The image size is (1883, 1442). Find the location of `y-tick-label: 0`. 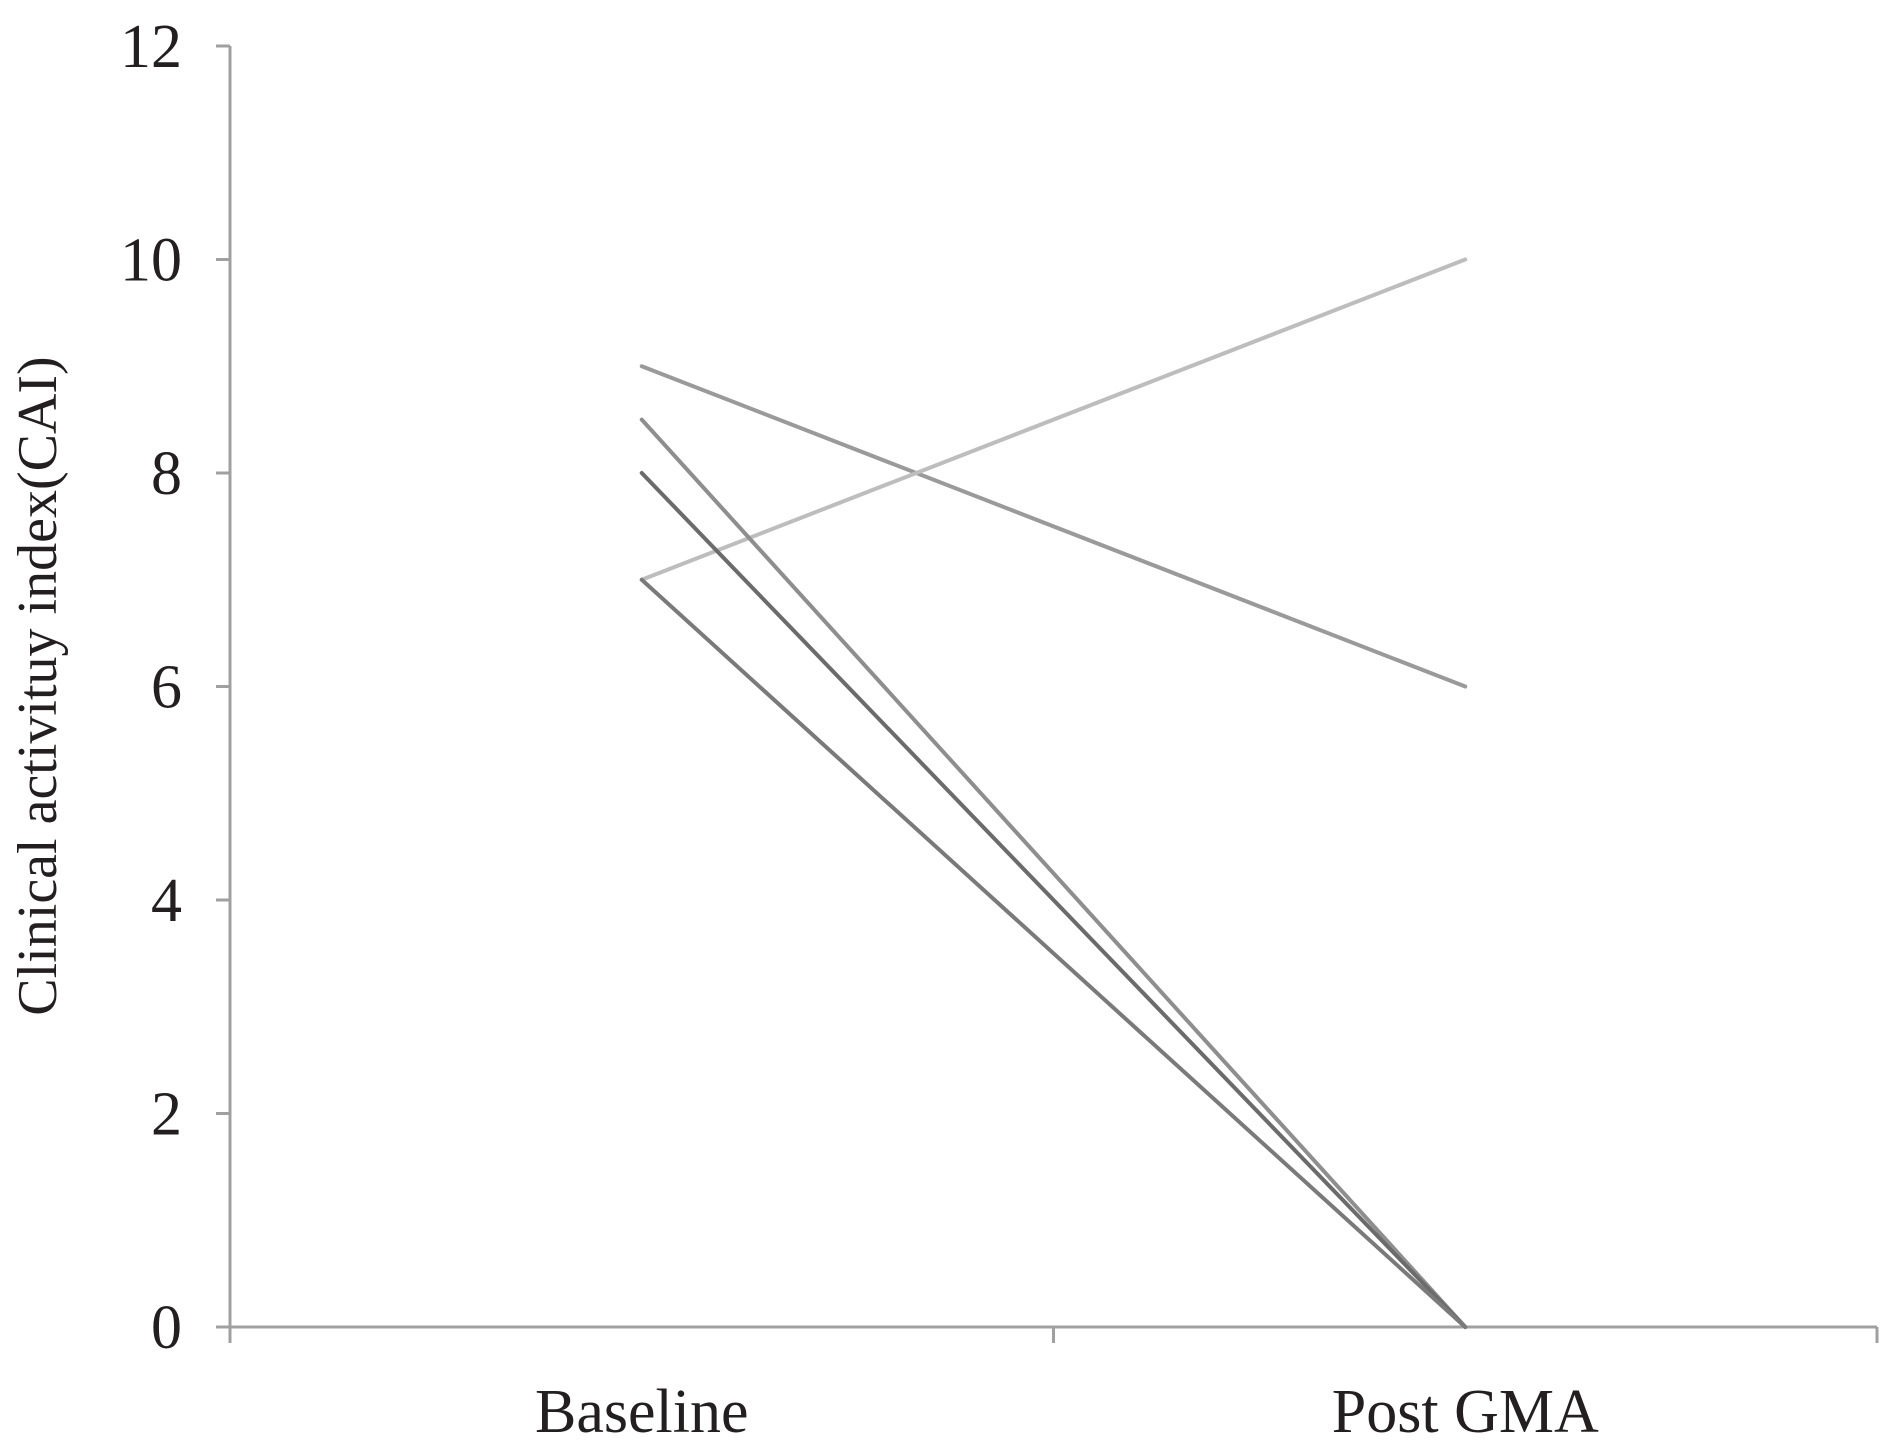

y-tick-label: 0 is located at coordinates (166, 1328).